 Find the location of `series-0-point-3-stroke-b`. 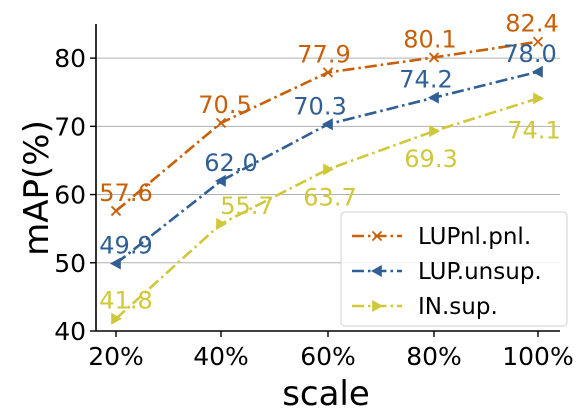

series-0-point-3-stroke-b is located at coordinates (434, 57).